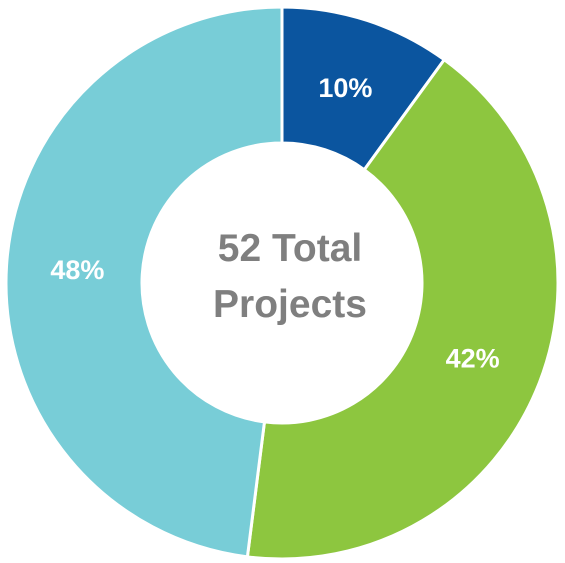  Describe the element at coordinates (345, 88) in the screenshot. I see `slice-label-1: 10%` at that location.